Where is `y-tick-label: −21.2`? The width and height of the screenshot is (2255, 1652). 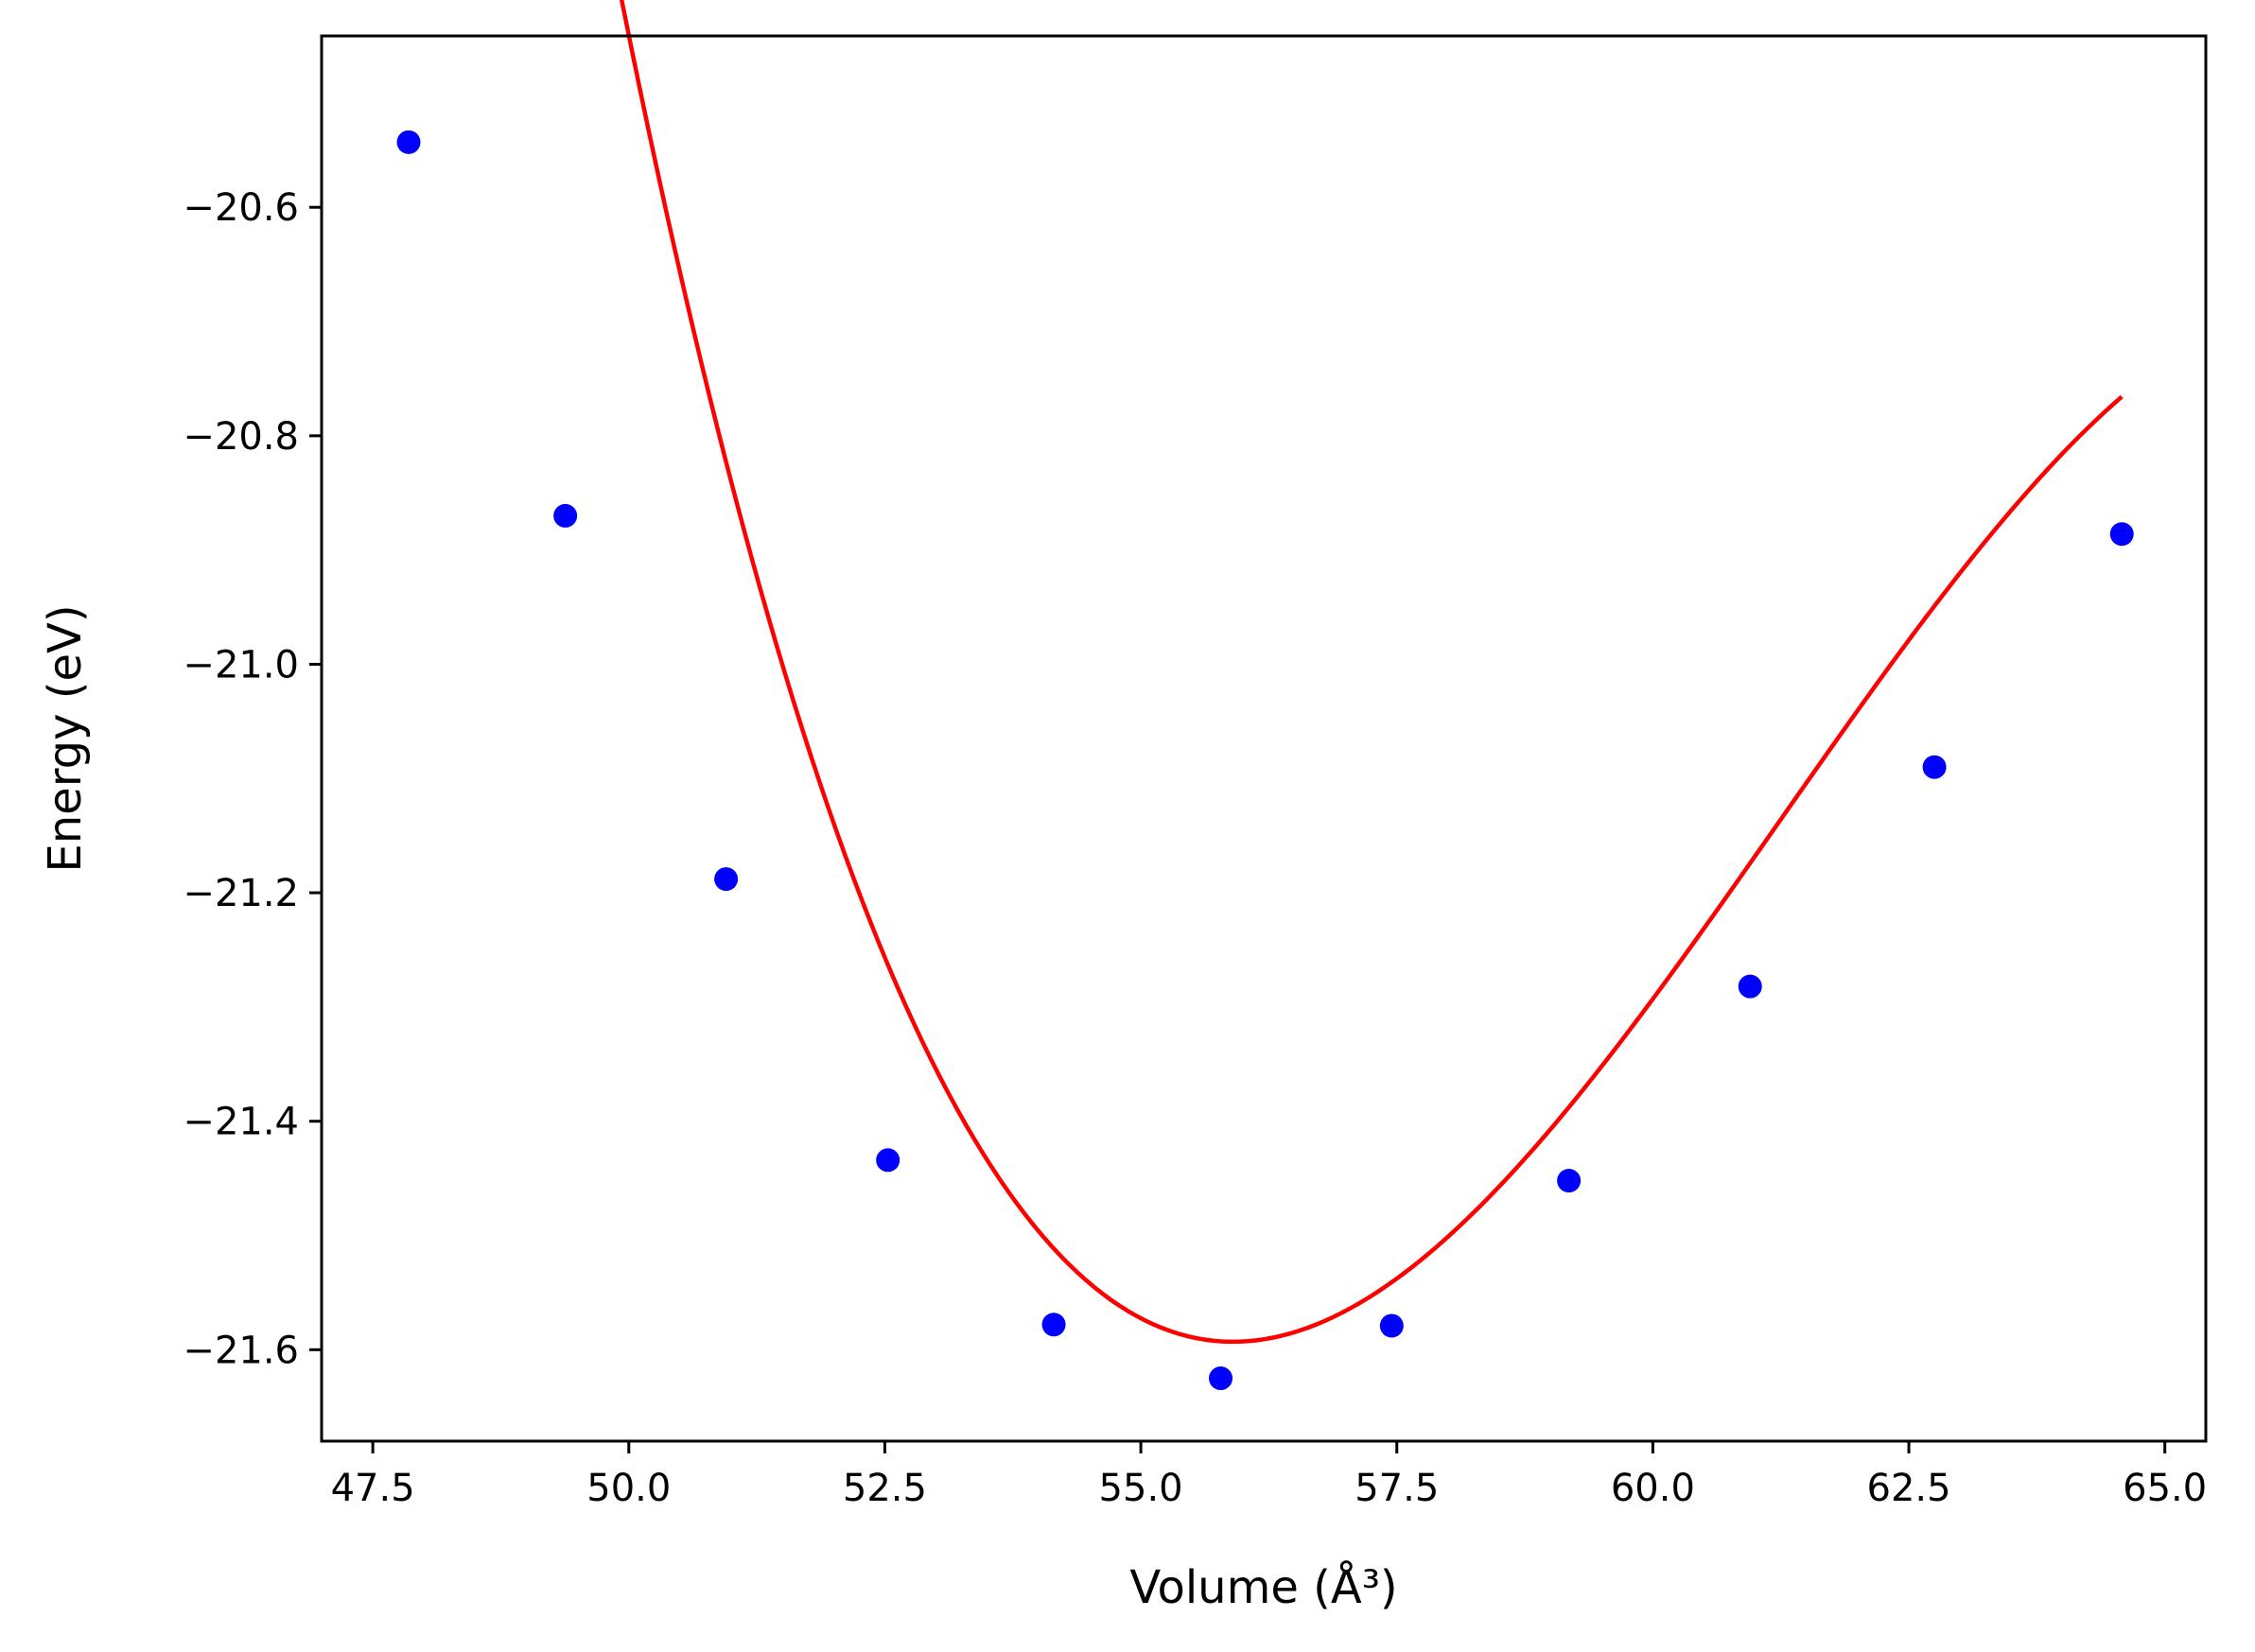 y-tick-label: −21.2 is located at coordinates (241, 894).